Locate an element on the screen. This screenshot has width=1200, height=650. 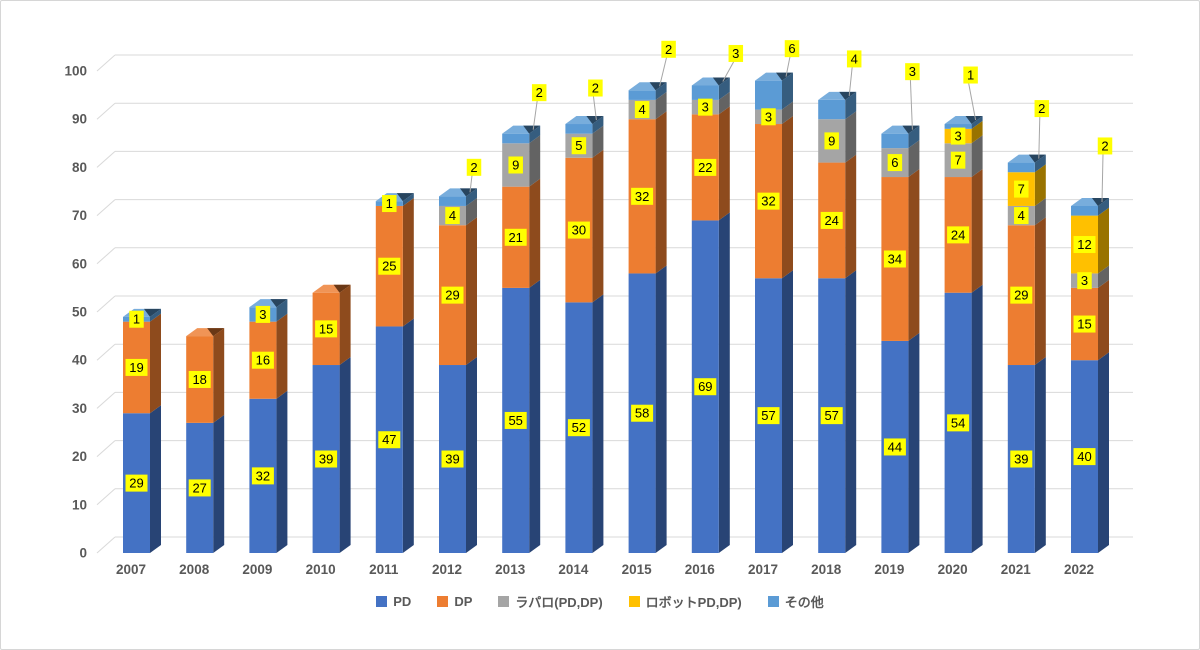
bar-side-DP-2008 is located at coordinates (219, 375).